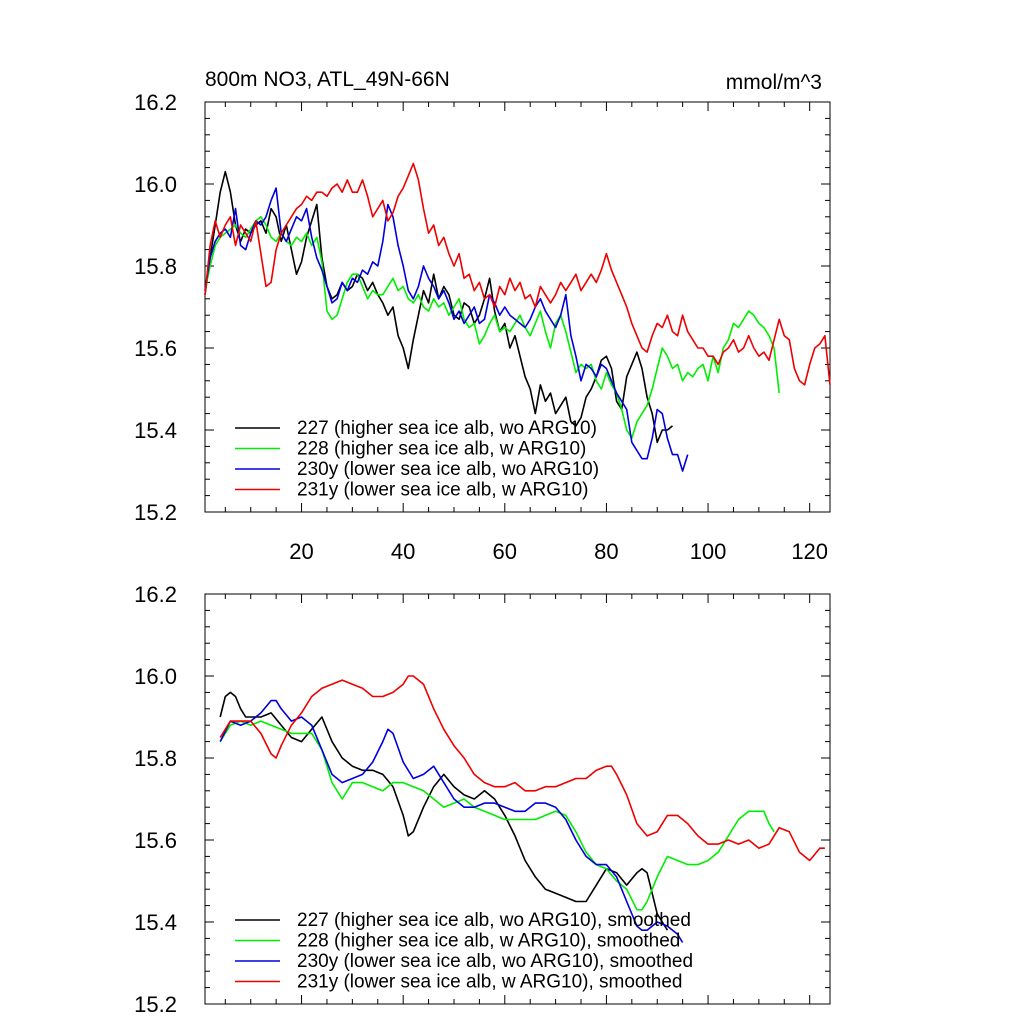 Image resolution: width=1024 pixels, height=1024 pixels. What do you see at coordinates (327, 79) in the screenshot?
I see `chart-title: 800m NO3, ATL_49N-66N` at bounding box center [327, 79].